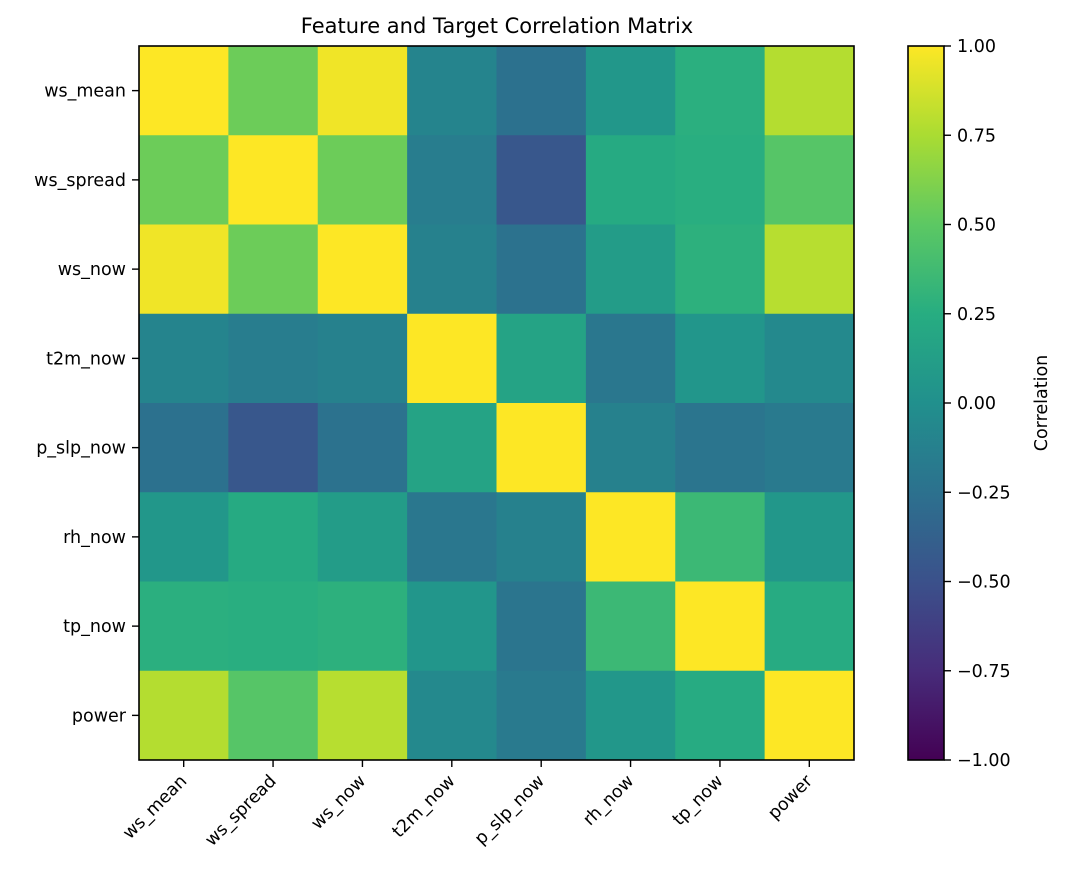 The height and width of the screenshot is (887, 1065). I want to click on y-tick-label: ws_mean, so click(85, 92).